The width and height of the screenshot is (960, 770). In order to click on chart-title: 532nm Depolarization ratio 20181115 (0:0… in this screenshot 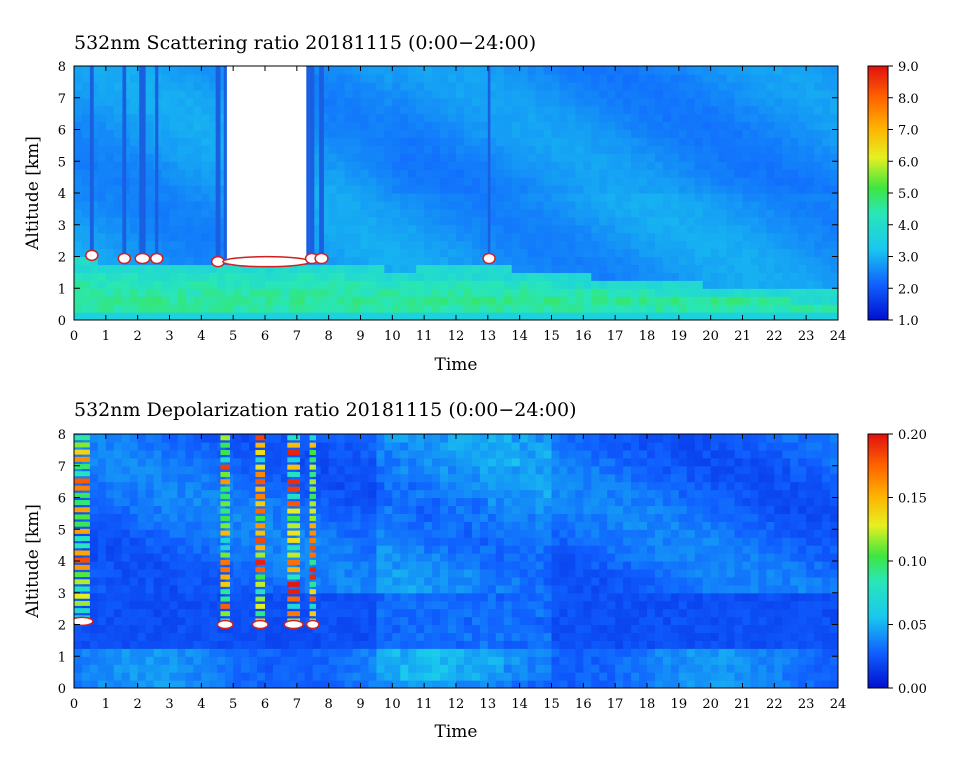, I will do `click(325, 410)`.